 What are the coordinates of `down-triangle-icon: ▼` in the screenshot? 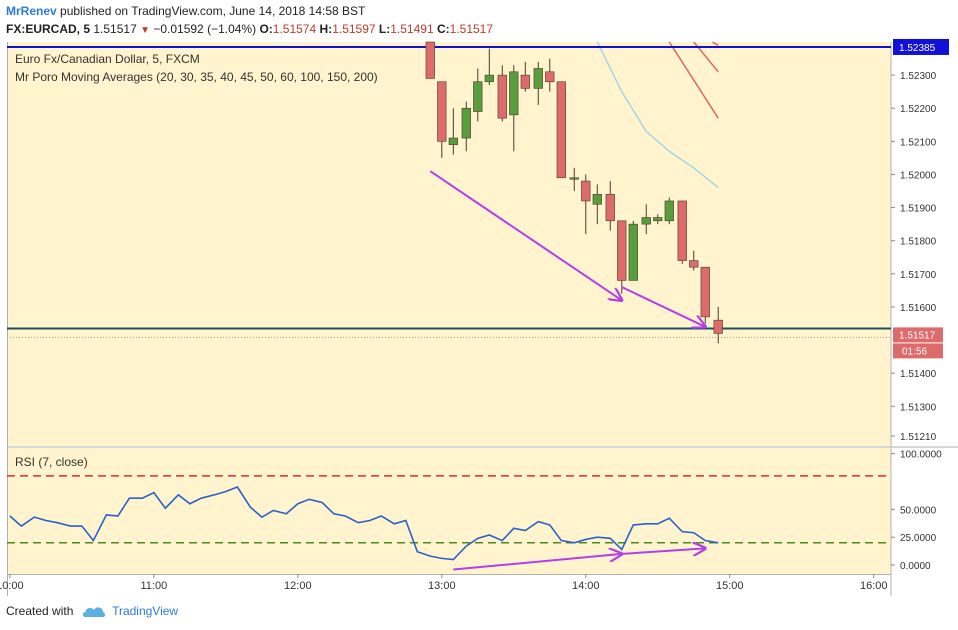 It's located at (145, 30).